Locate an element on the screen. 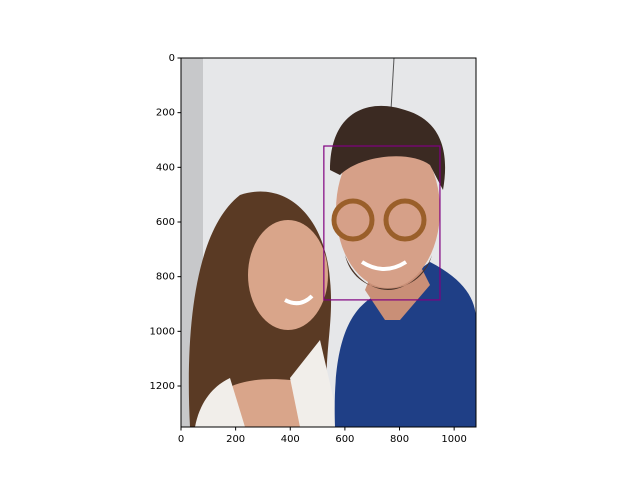 The height and width of the screenshot is (480, 640). x-tick-label: 0 is located at coordinates (181, 439).